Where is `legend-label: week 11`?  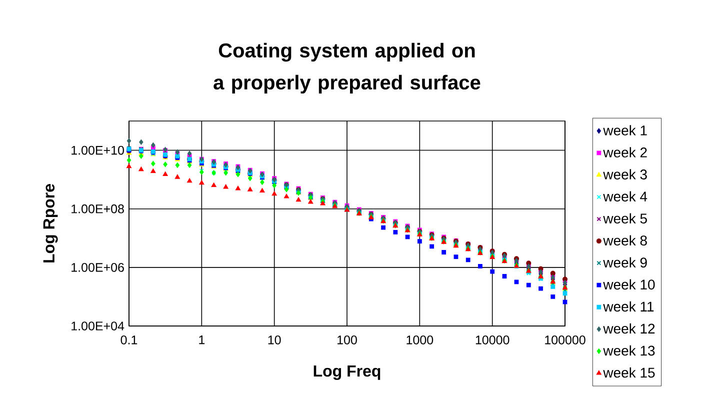
legend-label: week 11 is located at coordinates (628, 306).